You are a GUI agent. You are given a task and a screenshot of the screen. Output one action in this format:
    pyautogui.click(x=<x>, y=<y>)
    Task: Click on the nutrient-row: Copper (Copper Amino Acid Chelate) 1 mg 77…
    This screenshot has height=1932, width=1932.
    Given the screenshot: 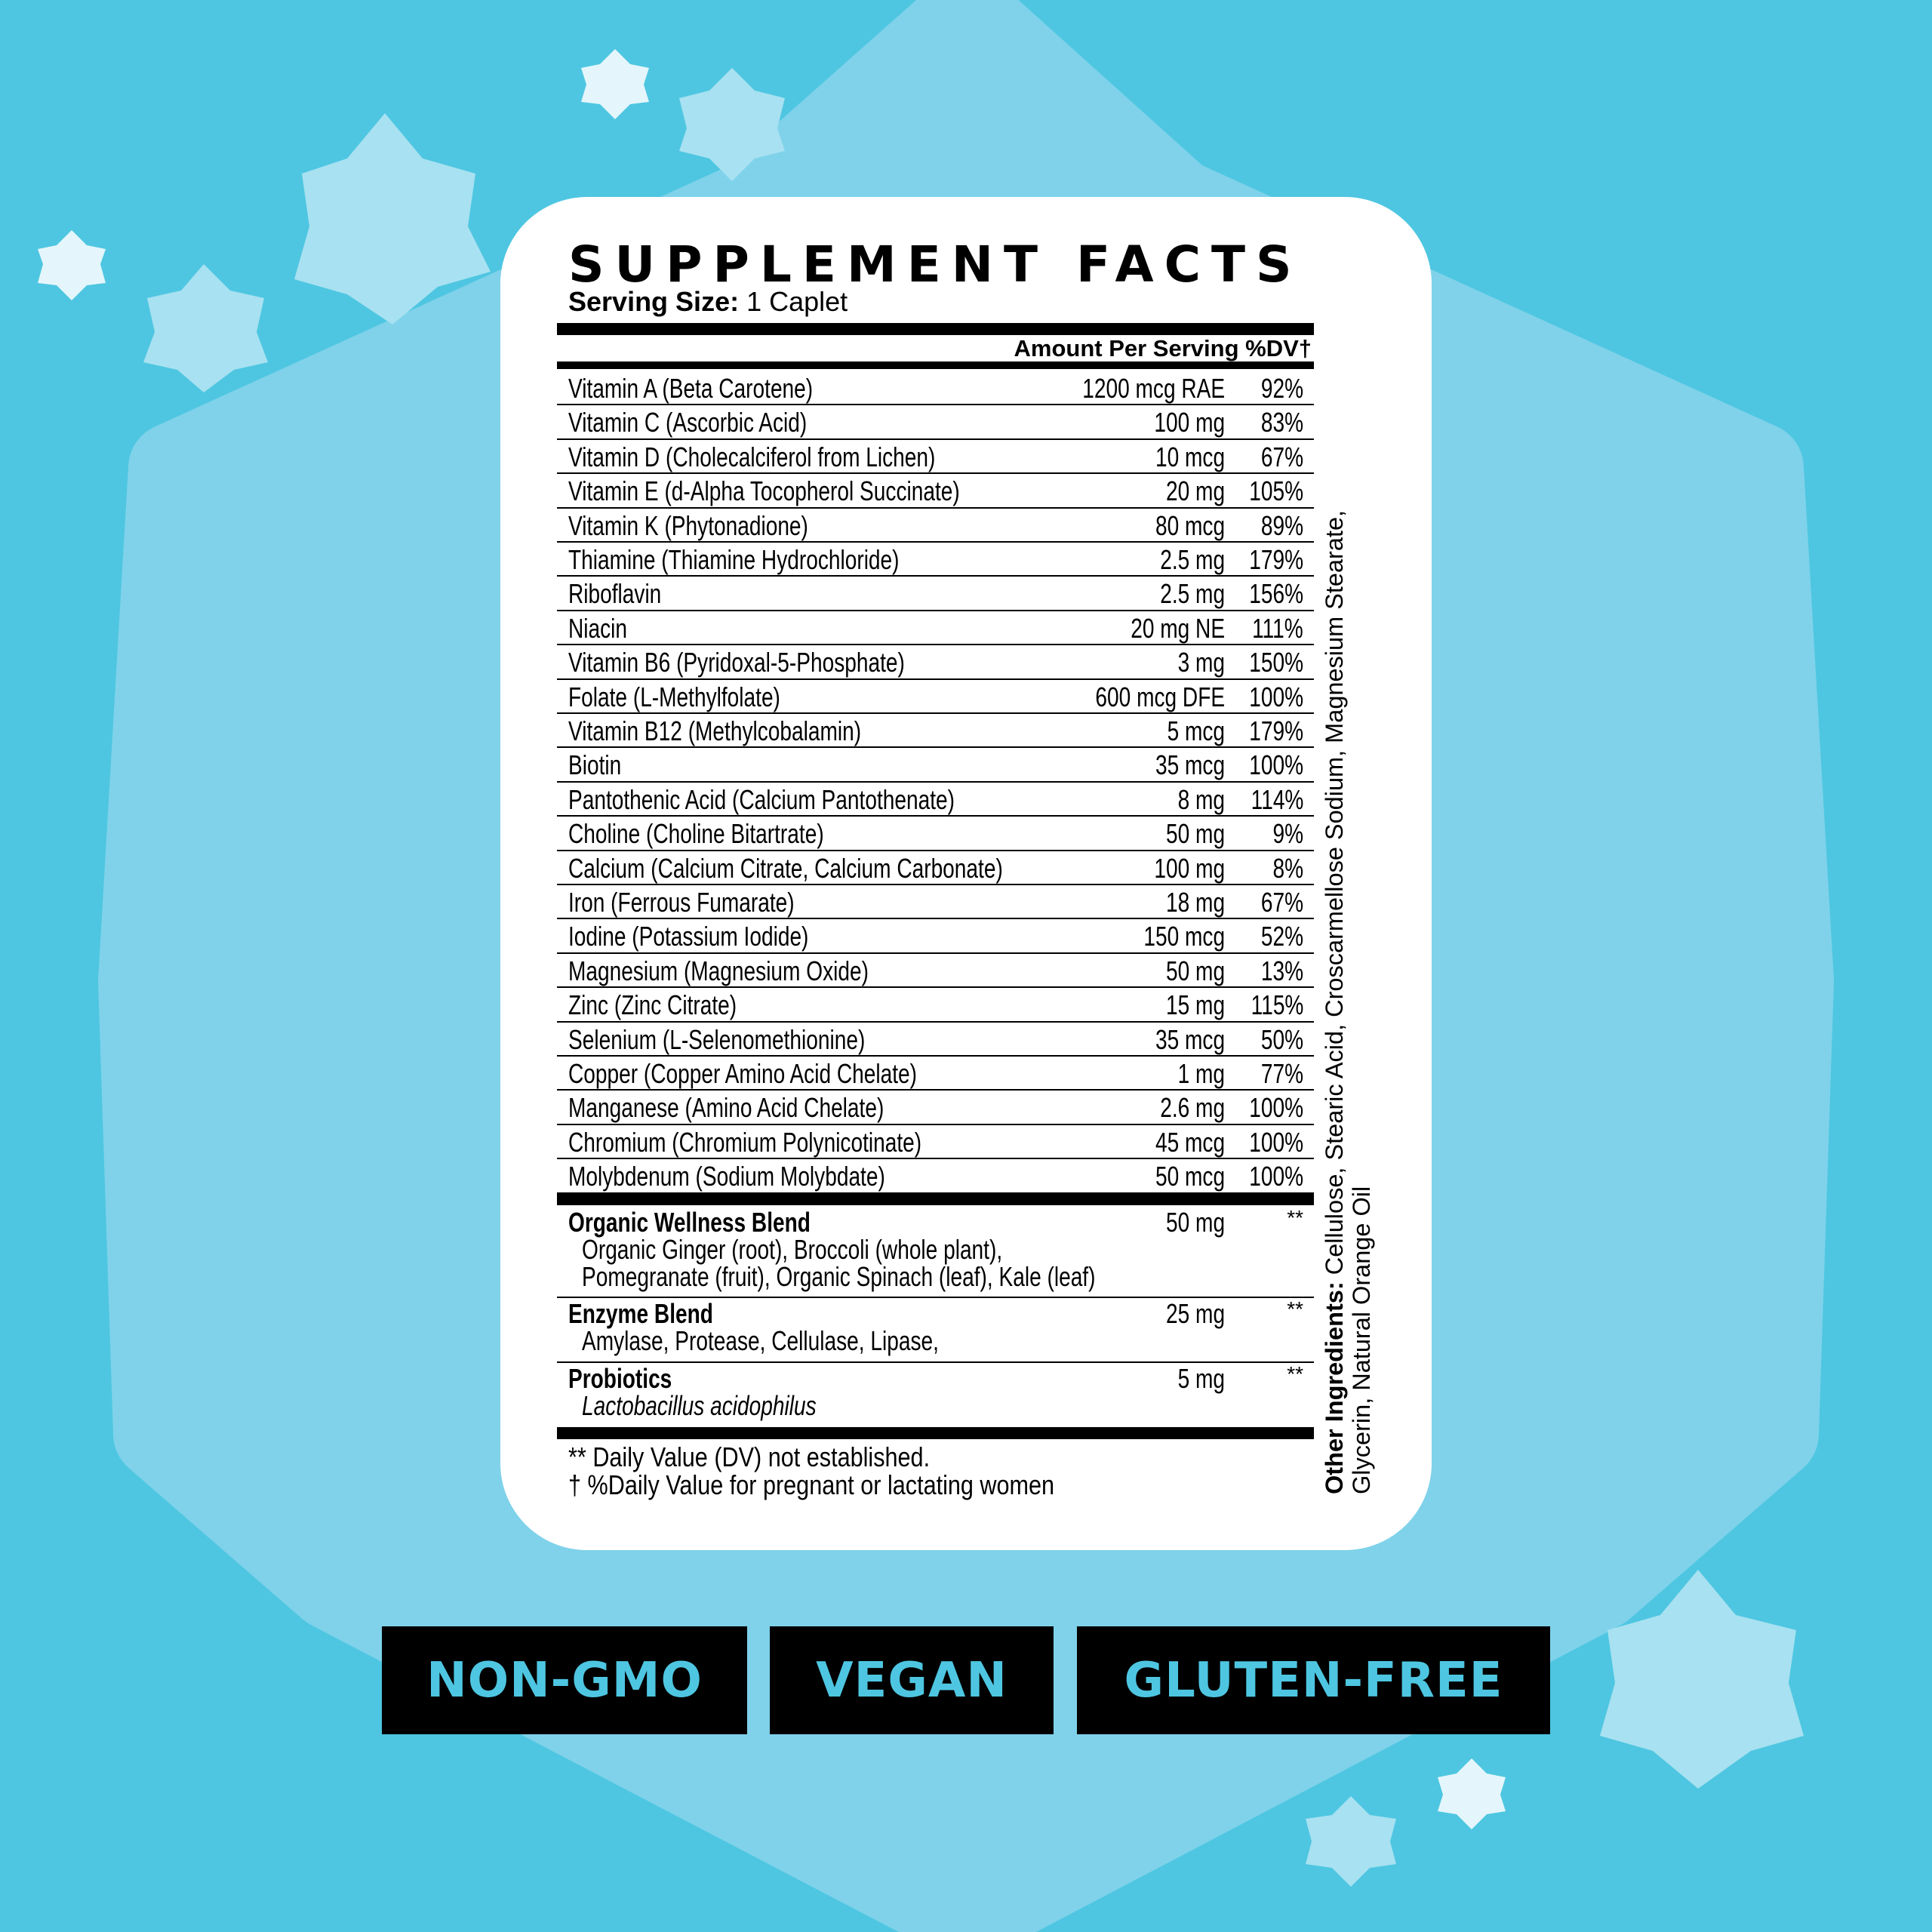 What is the action you would take?
    pyautogui.click(x=935, y=1074)
    